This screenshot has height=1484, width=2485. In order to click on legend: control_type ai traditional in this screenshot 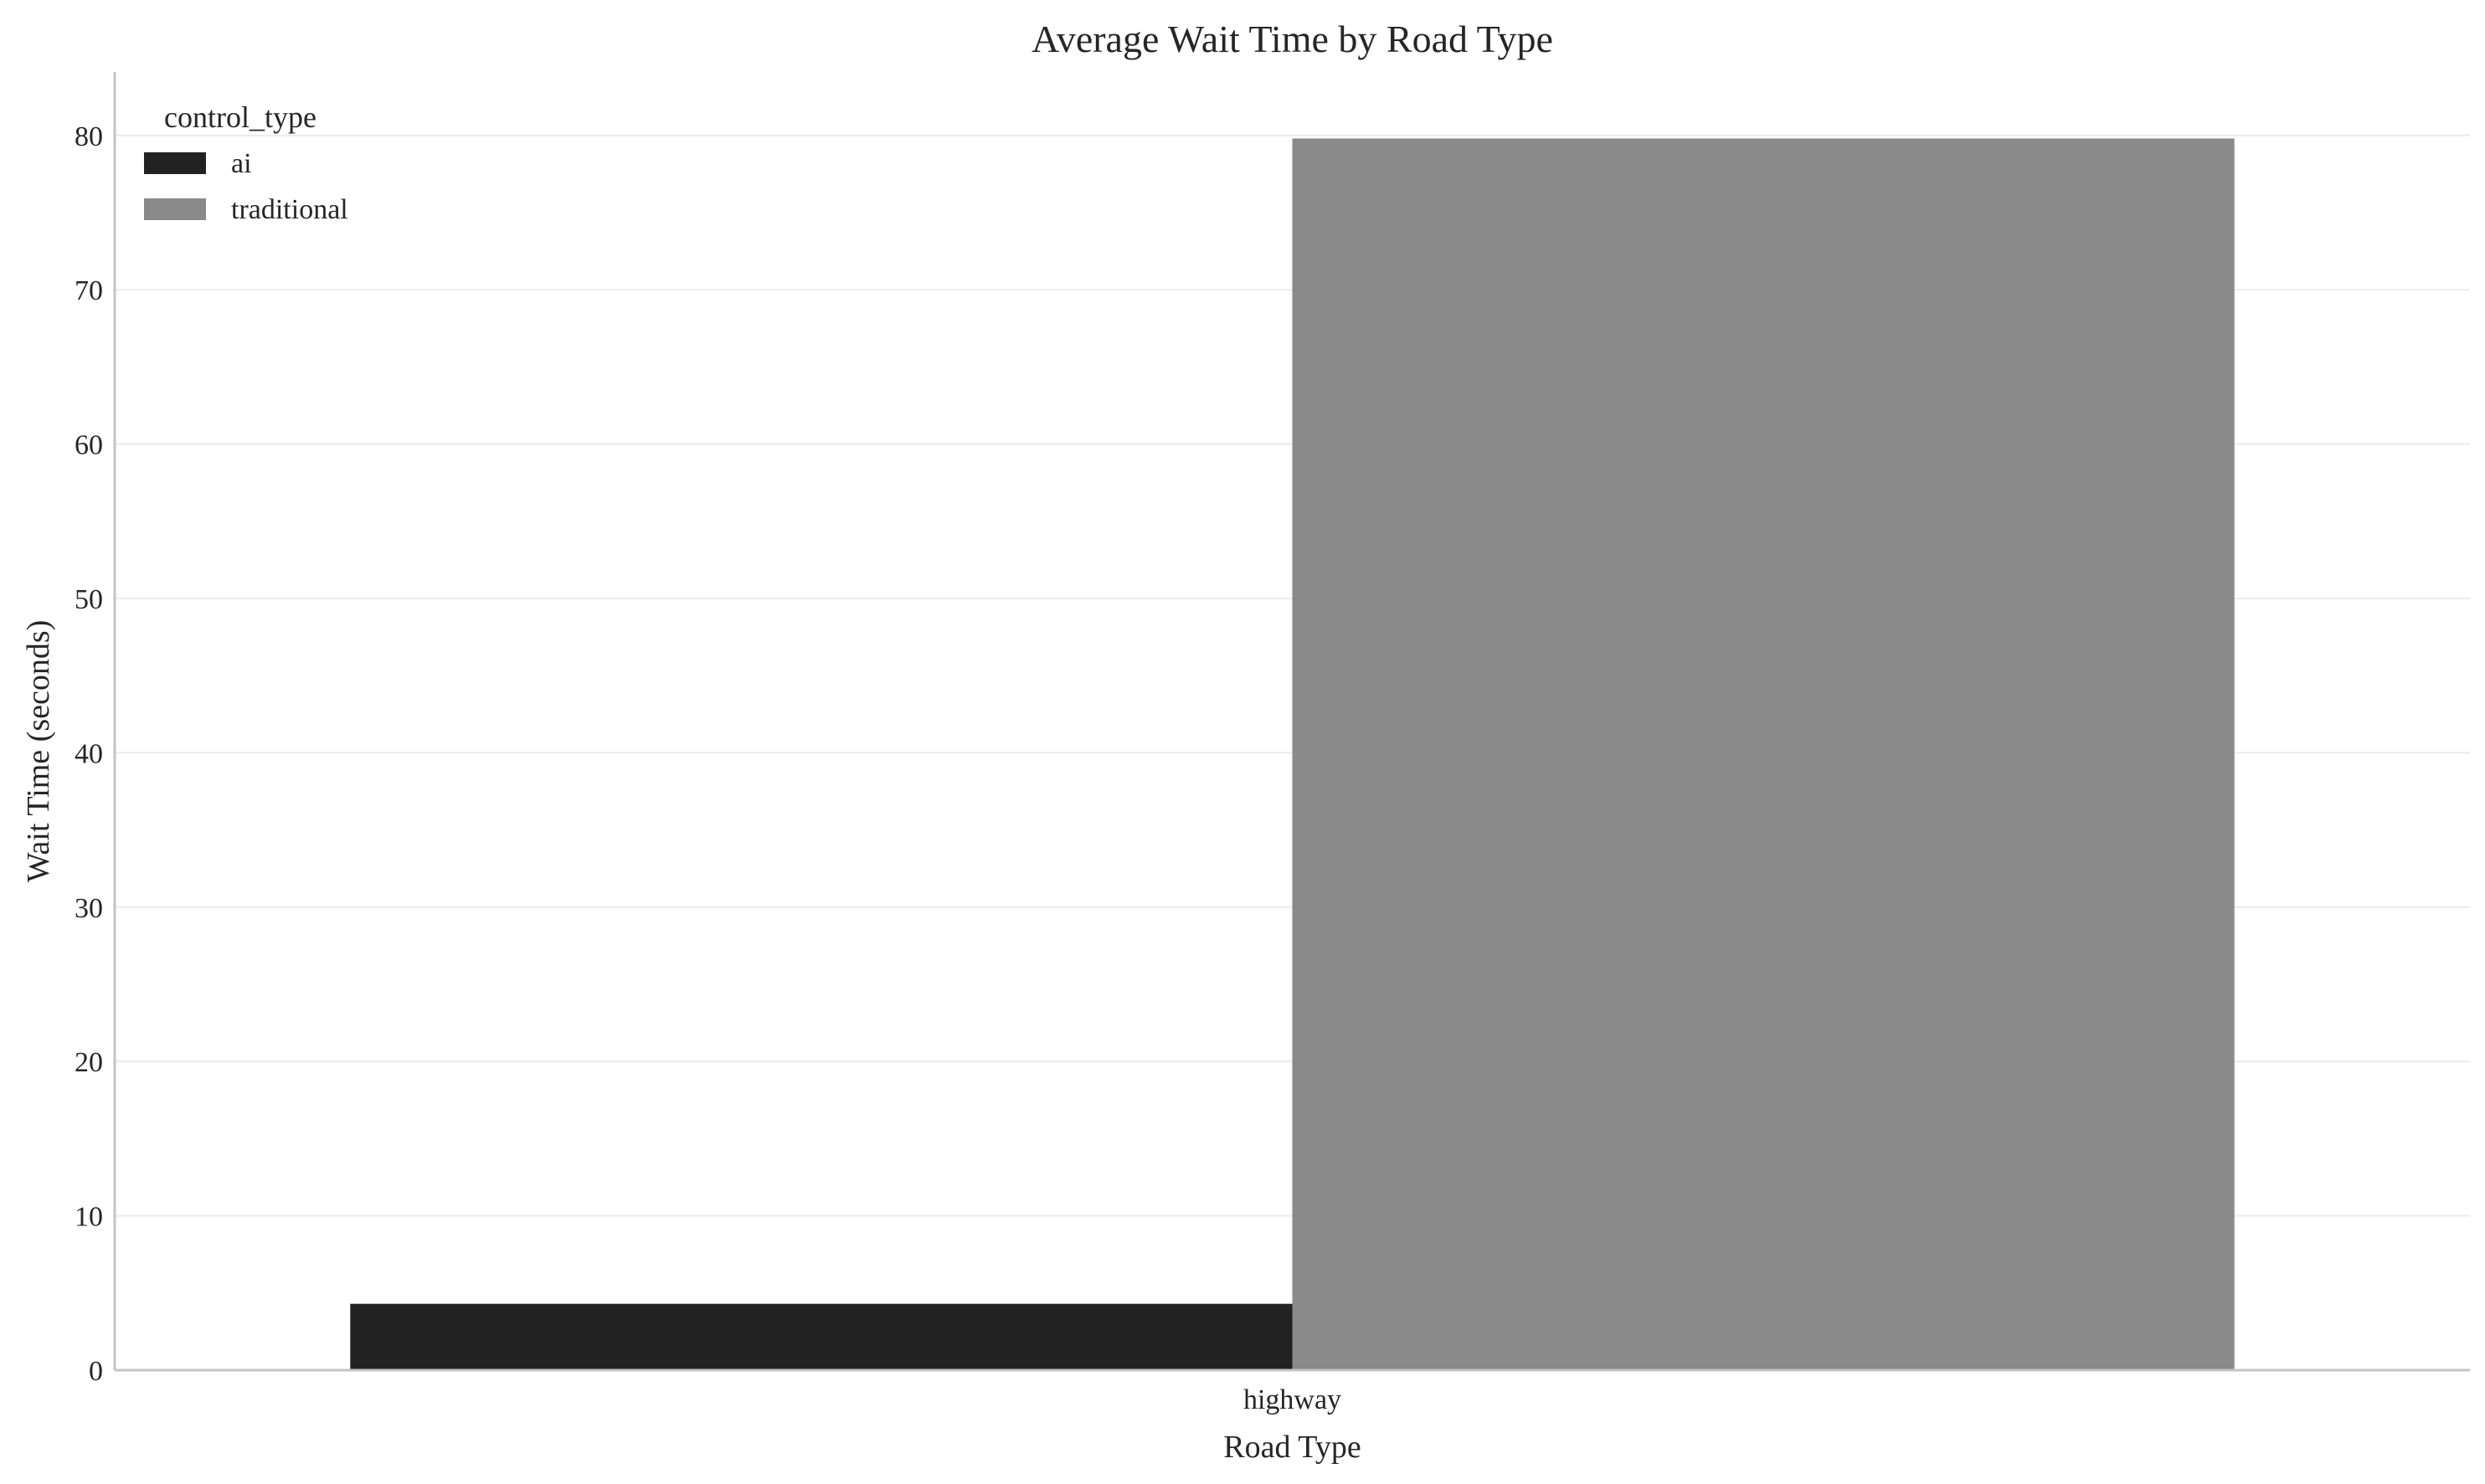, I will do `click(246, 163)`.